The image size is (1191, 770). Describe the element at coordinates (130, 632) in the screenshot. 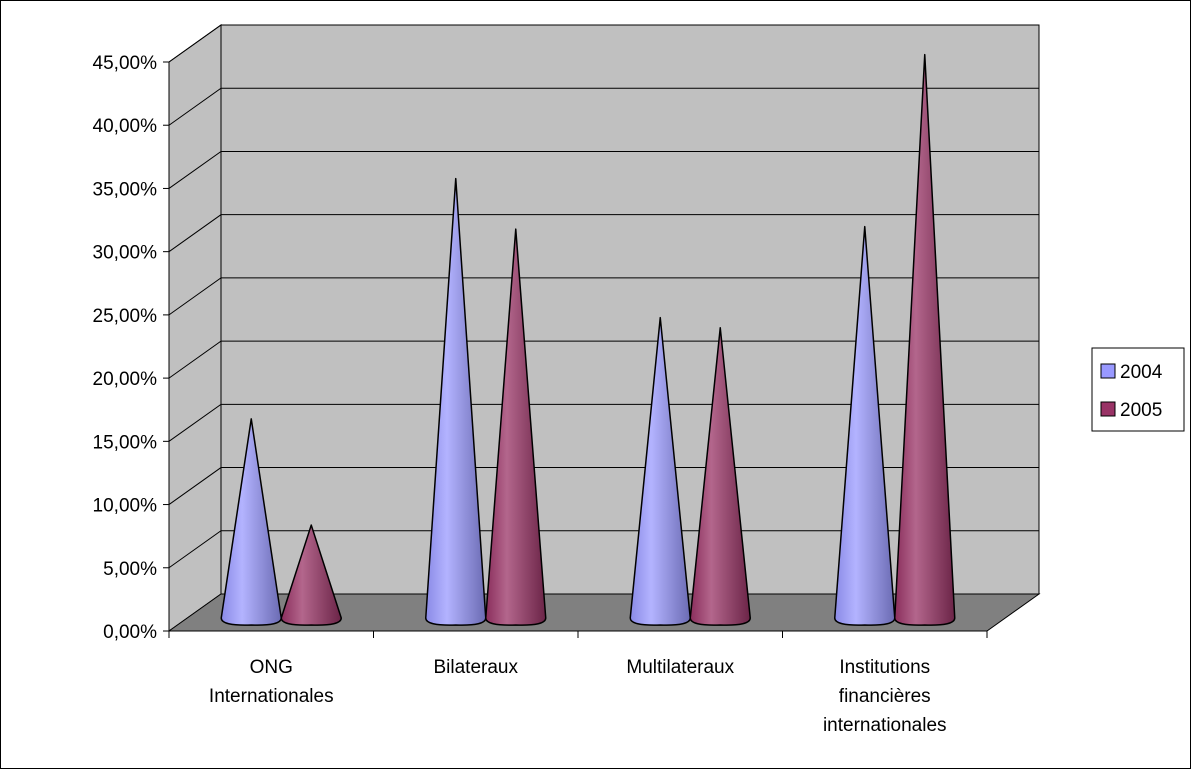

I see `y-tick-label: 0,00%` at that location.